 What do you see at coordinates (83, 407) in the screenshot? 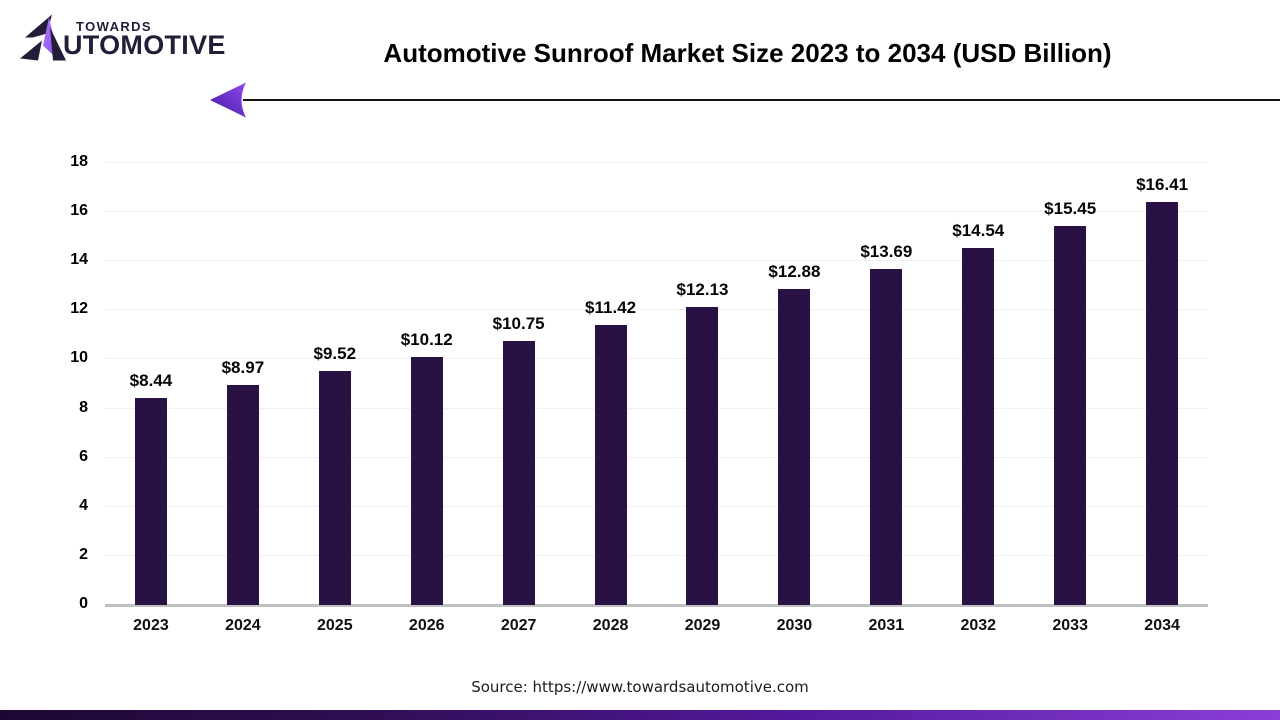
I see `y-tick-label: 8` at bounding box center [83, 407].